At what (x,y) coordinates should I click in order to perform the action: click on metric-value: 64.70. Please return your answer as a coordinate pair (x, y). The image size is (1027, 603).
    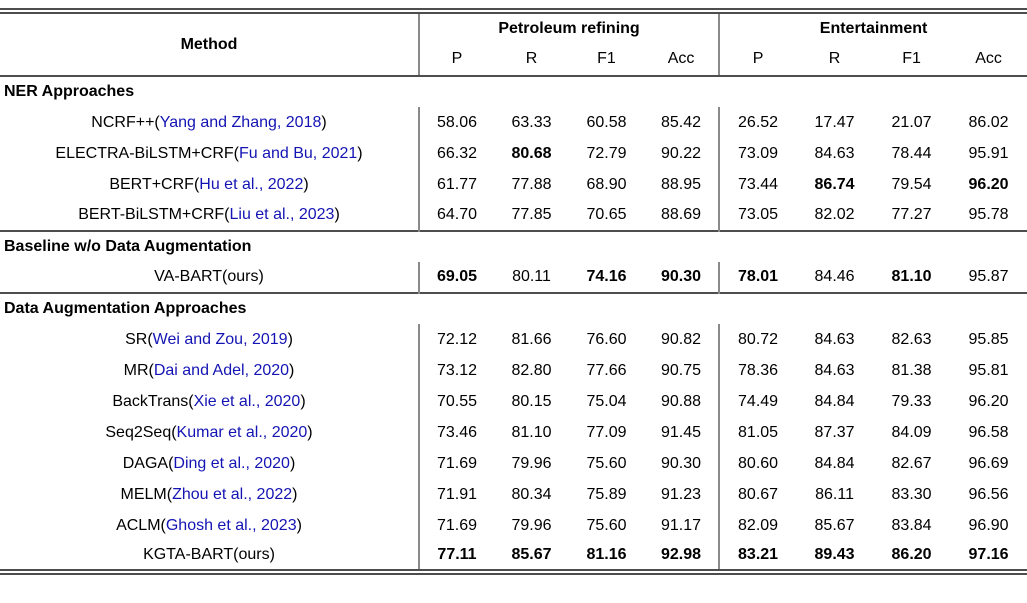
    Looking at the image, I should click on (456, 215).